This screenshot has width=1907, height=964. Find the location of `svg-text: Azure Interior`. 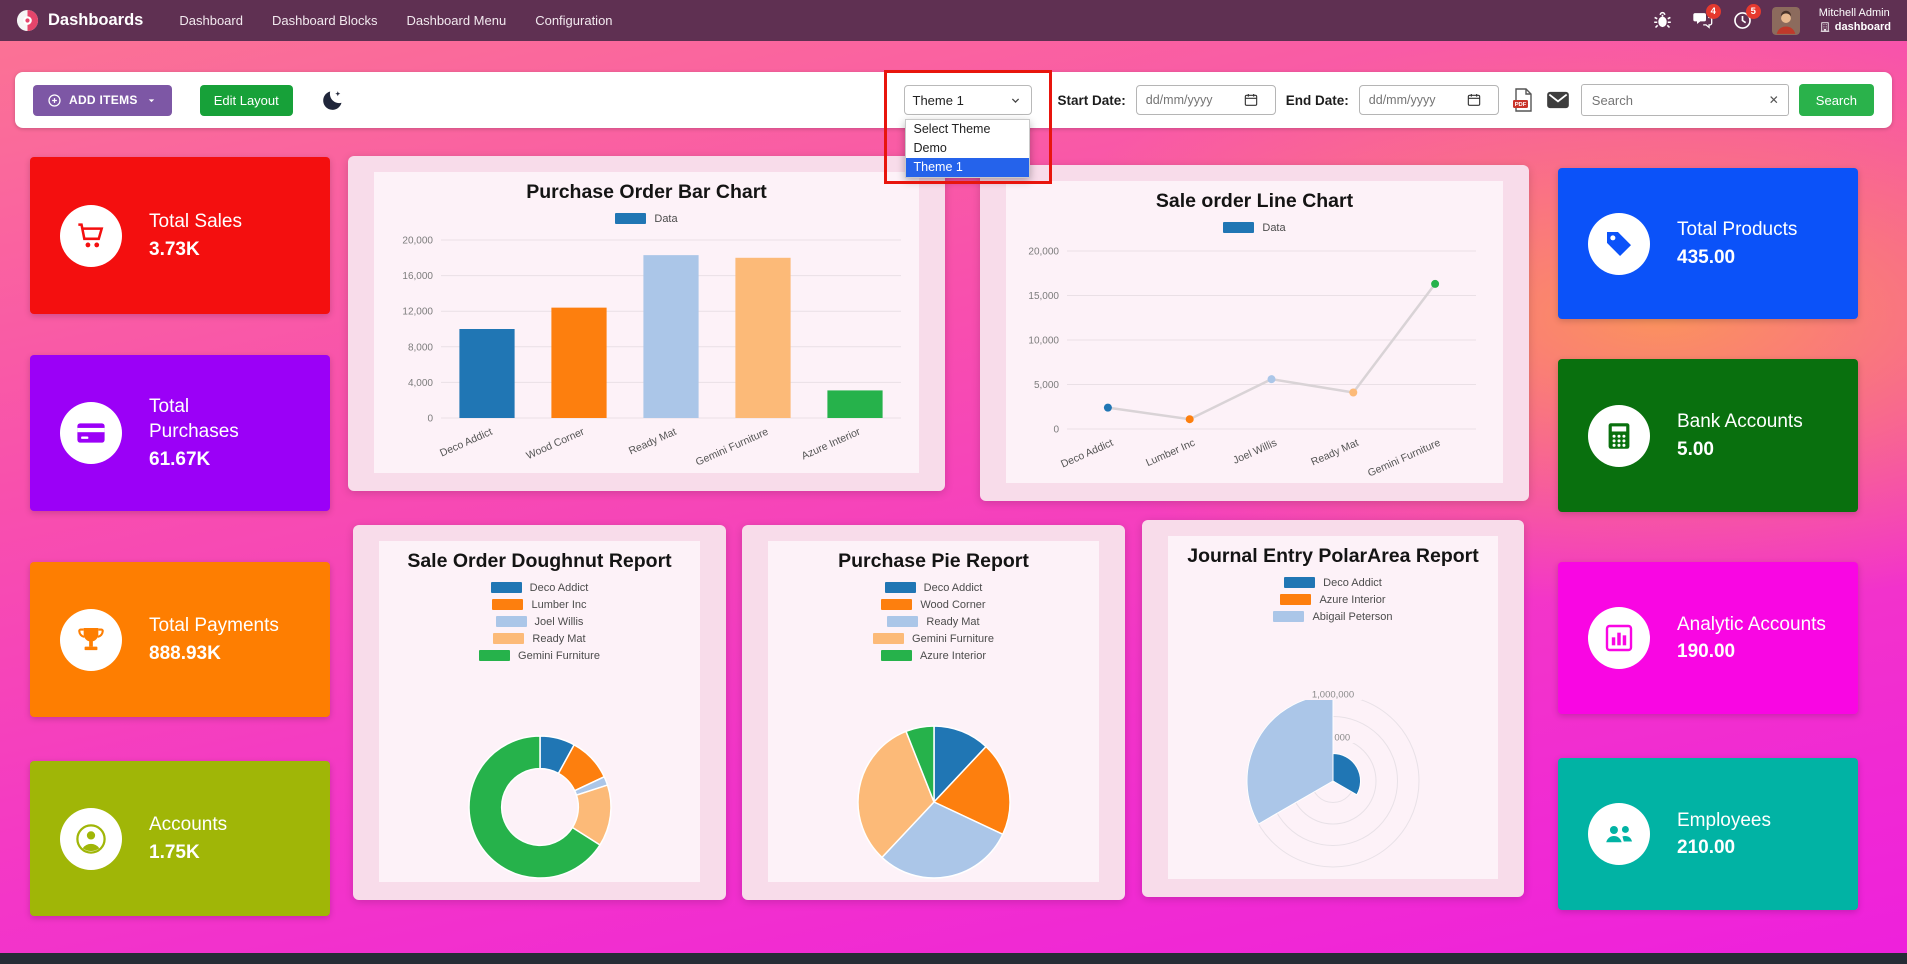

svg-text: Azure Interior is located at coordinates (830, 444).